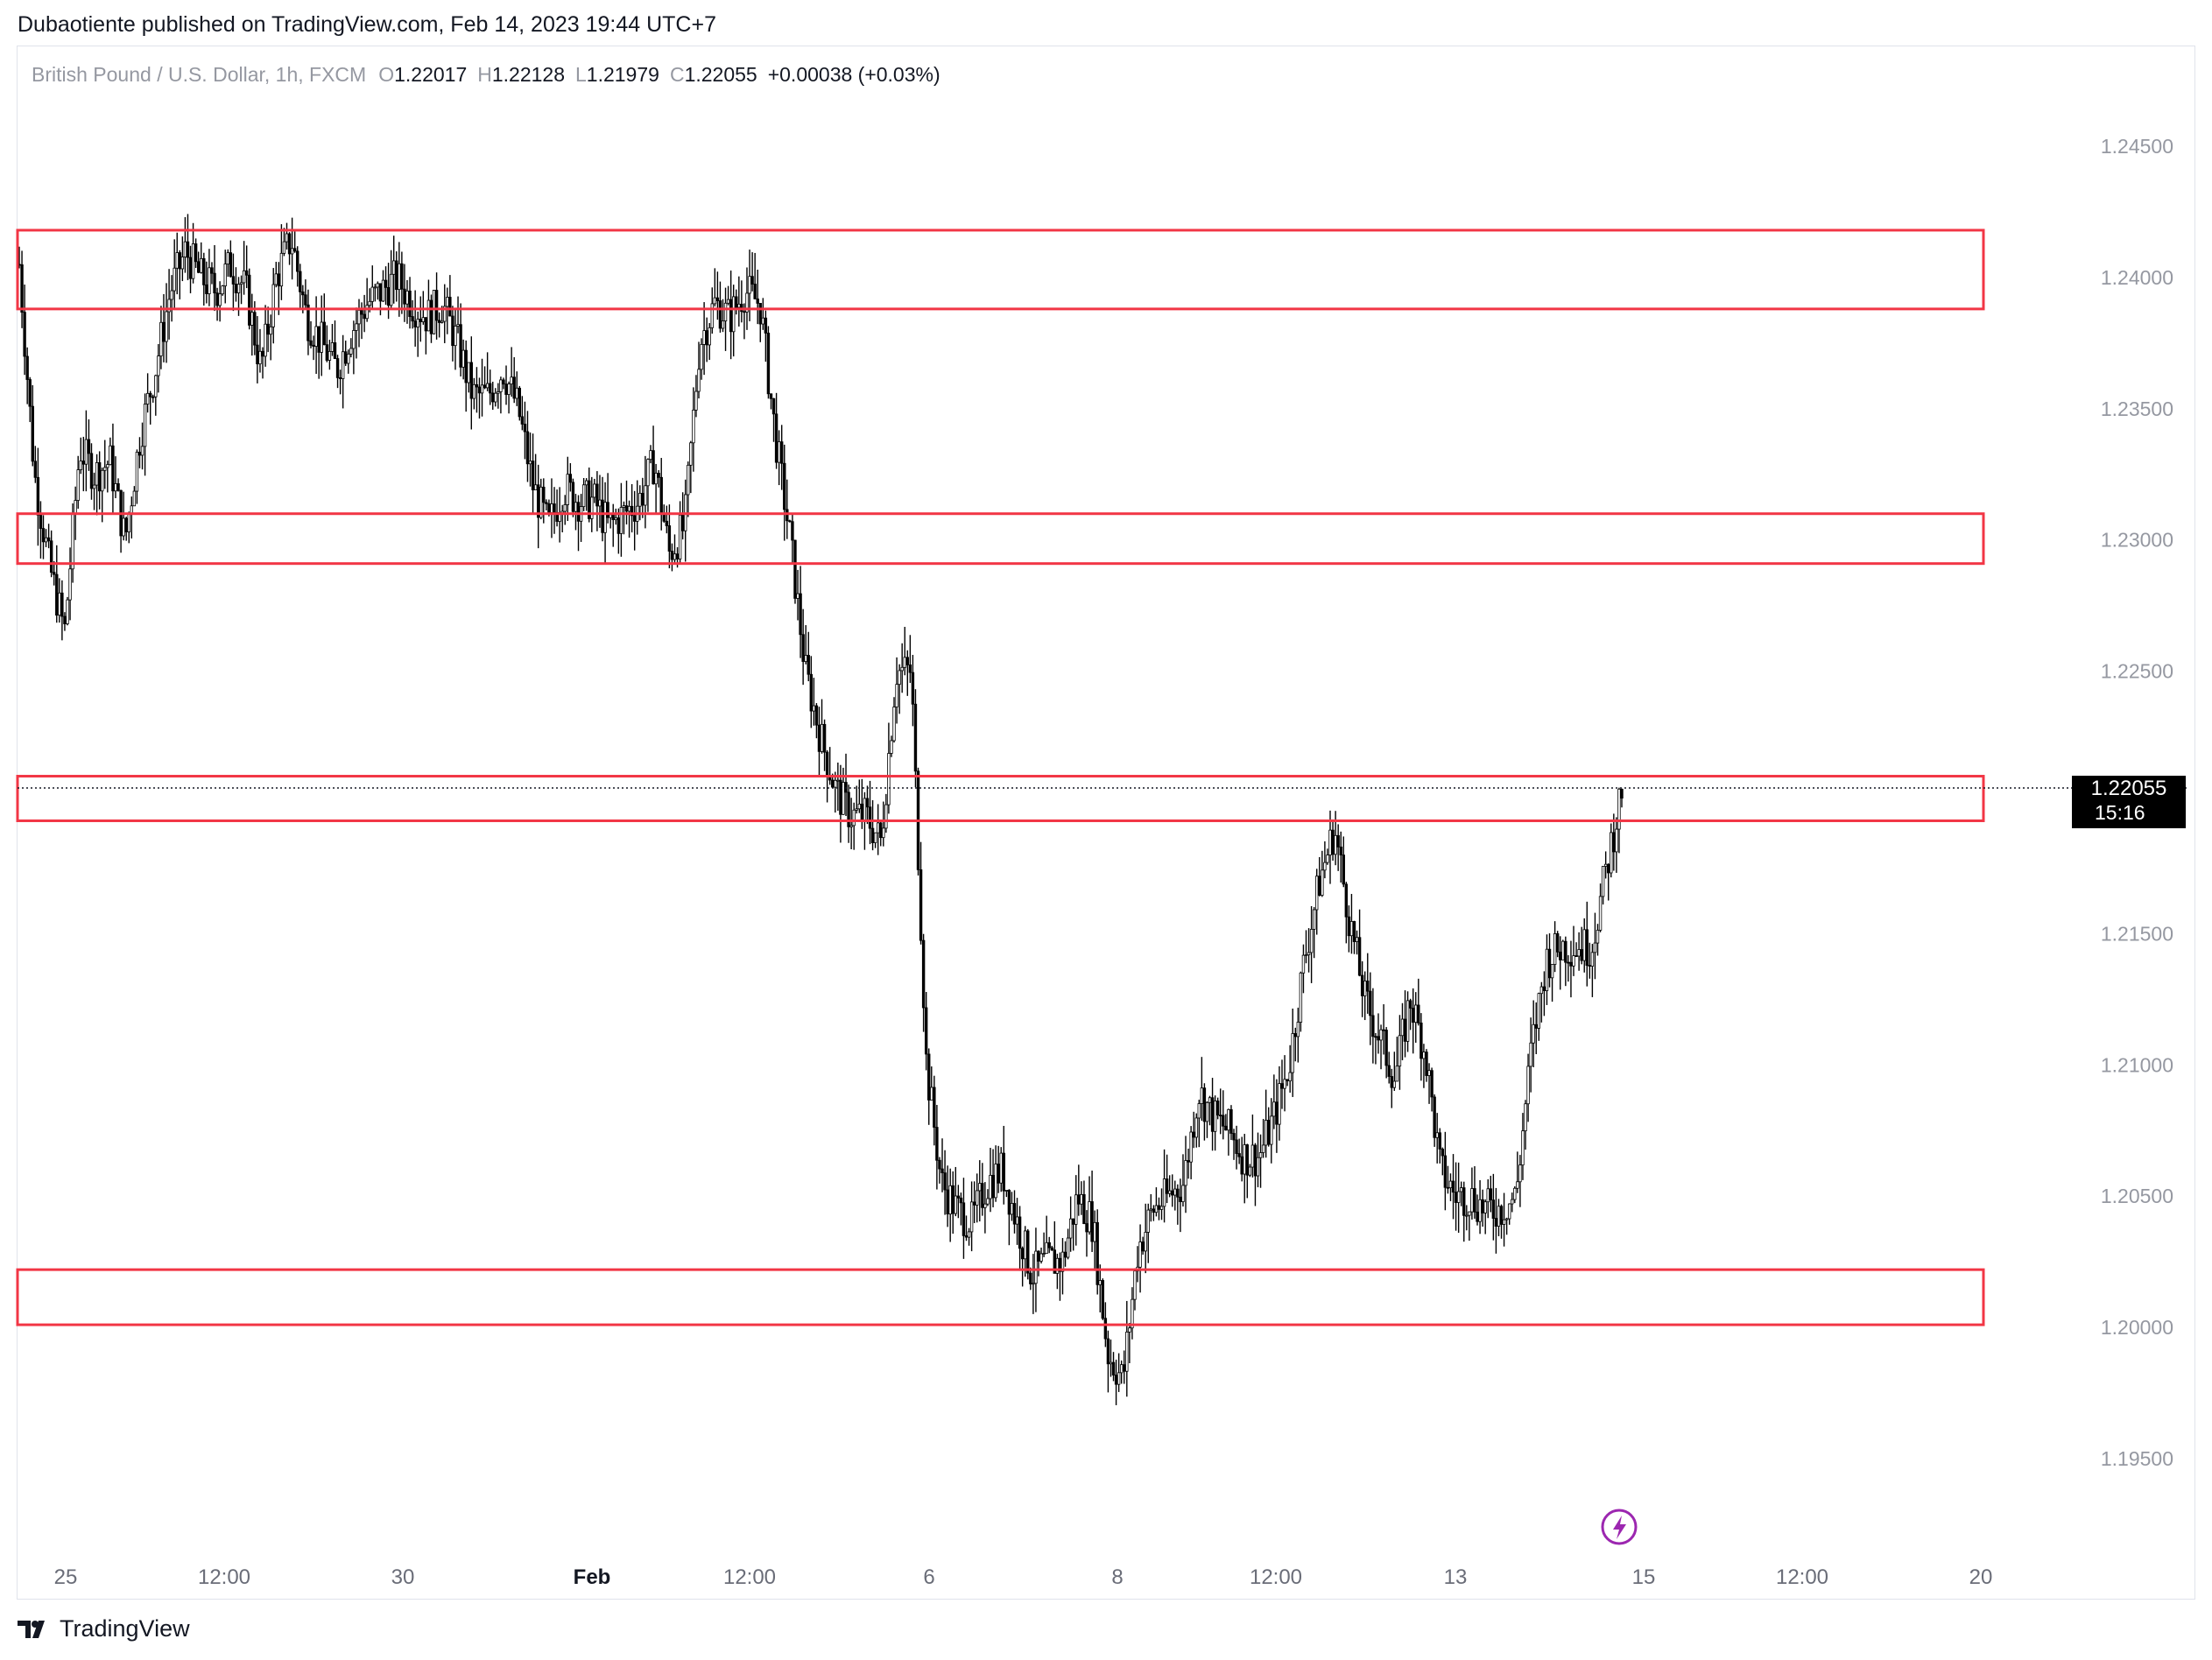 This screenshot has width=2212, height=1660. I want to click on symbol-label: British Pound / U.S. Dollar, 1h, FXCM, so click(199, 74).